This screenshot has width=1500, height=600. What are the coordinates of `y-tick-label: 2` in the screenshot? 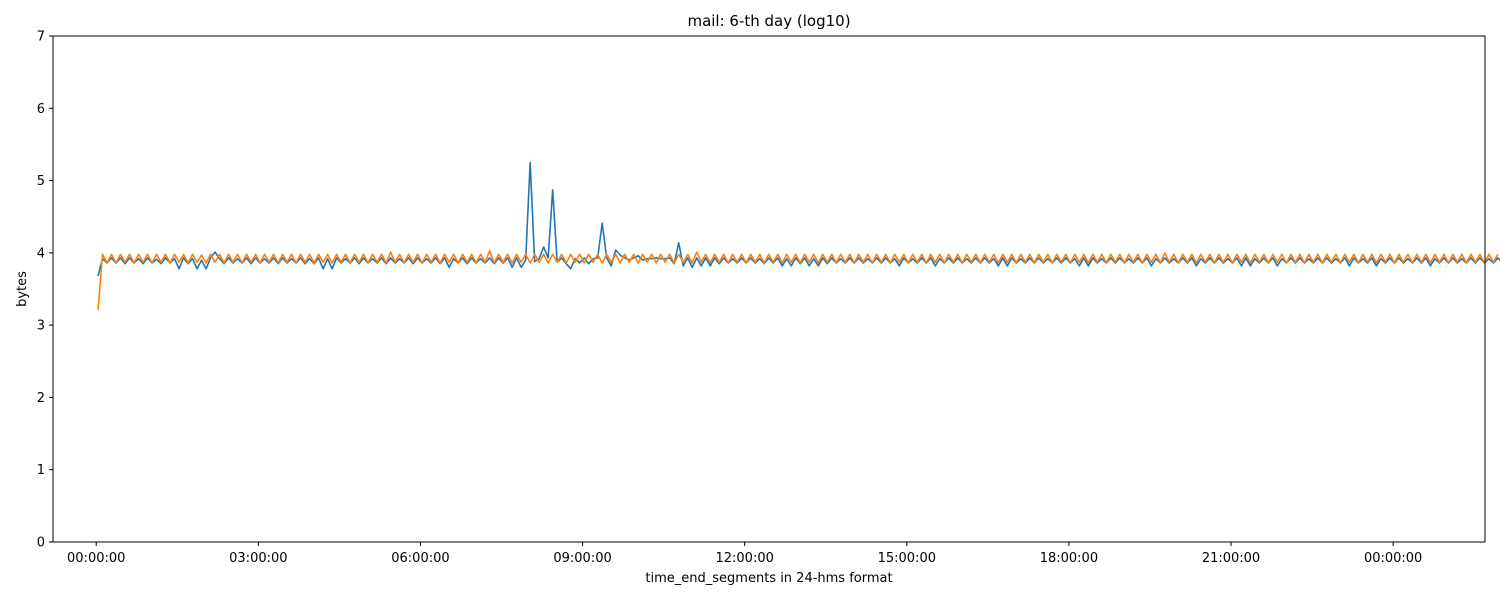 It's located at (41, 398).